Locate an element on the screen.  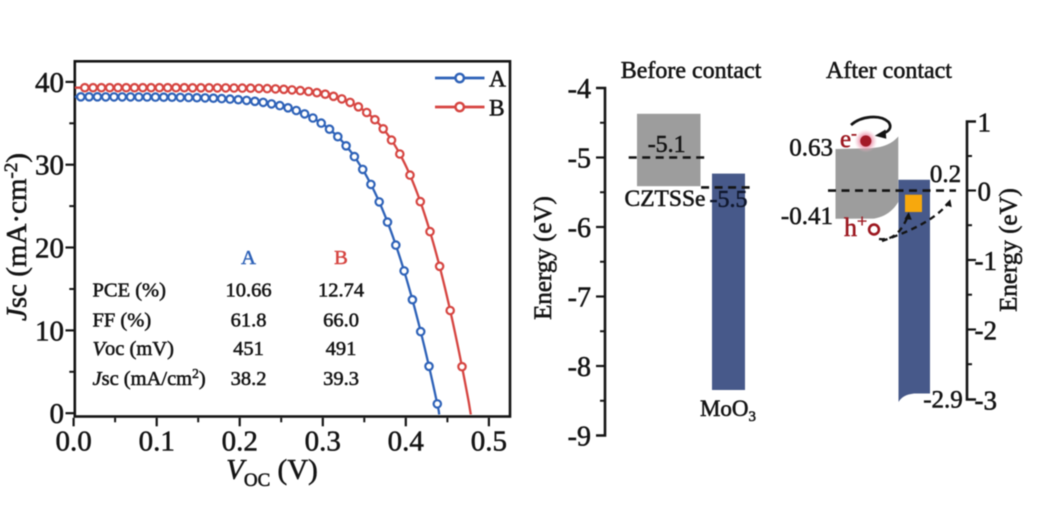
svg-text: 61.8 is located at coordinates (249, 320).